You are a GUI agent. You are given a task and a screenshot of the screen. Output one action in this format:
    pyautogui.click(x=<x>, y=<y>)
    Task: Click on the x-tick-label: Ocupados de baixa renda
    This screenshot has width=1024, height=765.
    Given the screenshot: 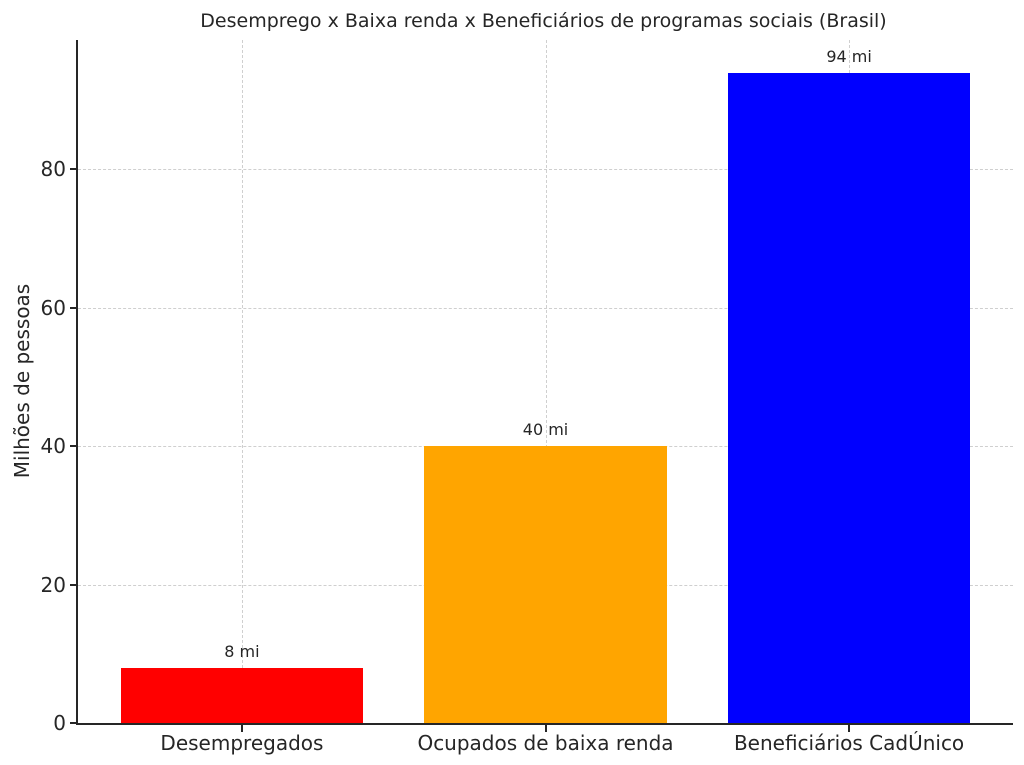 What is the action you would take?
    pyautogui.click(x=545, y=743)
    